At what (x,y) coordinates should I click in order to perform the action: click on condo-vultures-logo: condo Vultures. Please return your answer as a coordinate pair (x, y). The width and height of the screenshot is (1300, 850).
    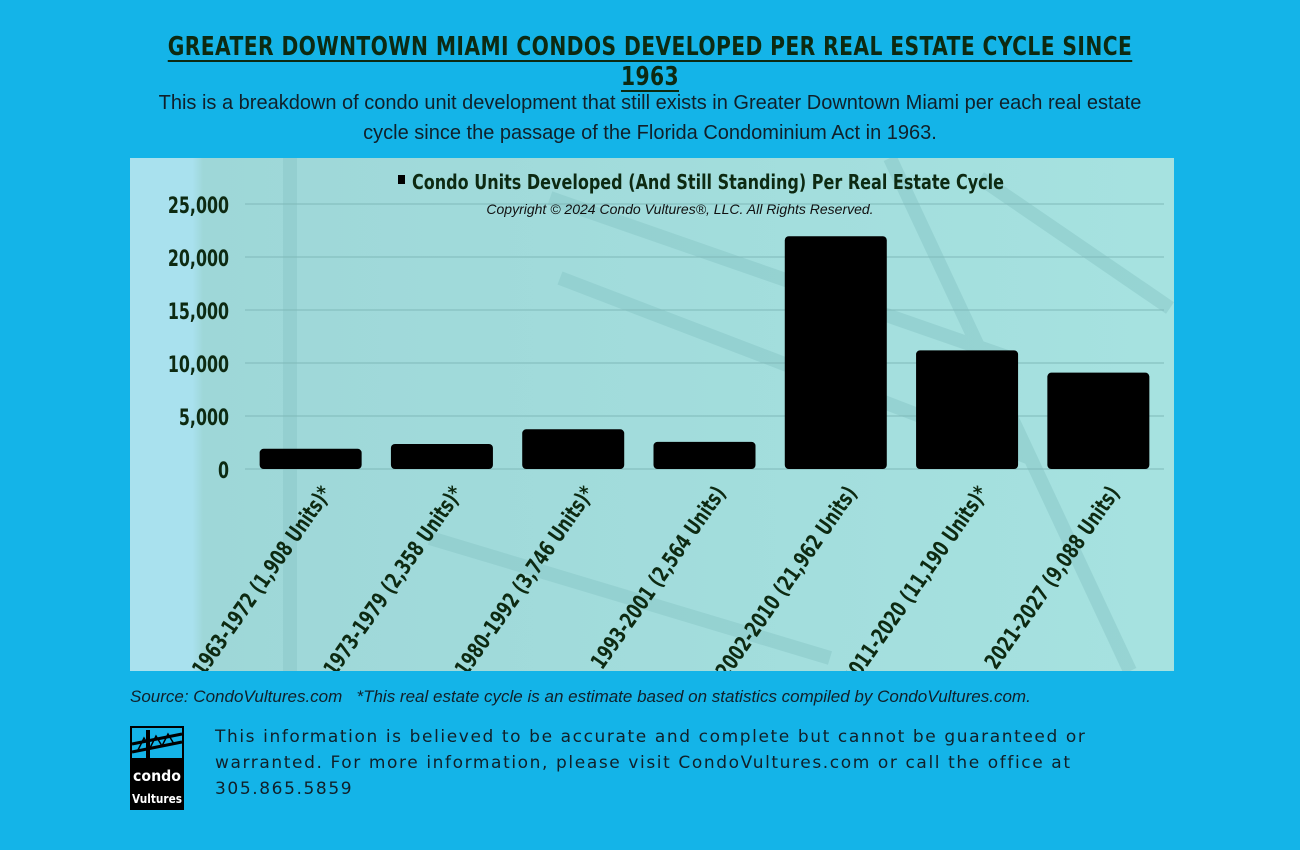
    Looking at the image, I should click on (157, 768).